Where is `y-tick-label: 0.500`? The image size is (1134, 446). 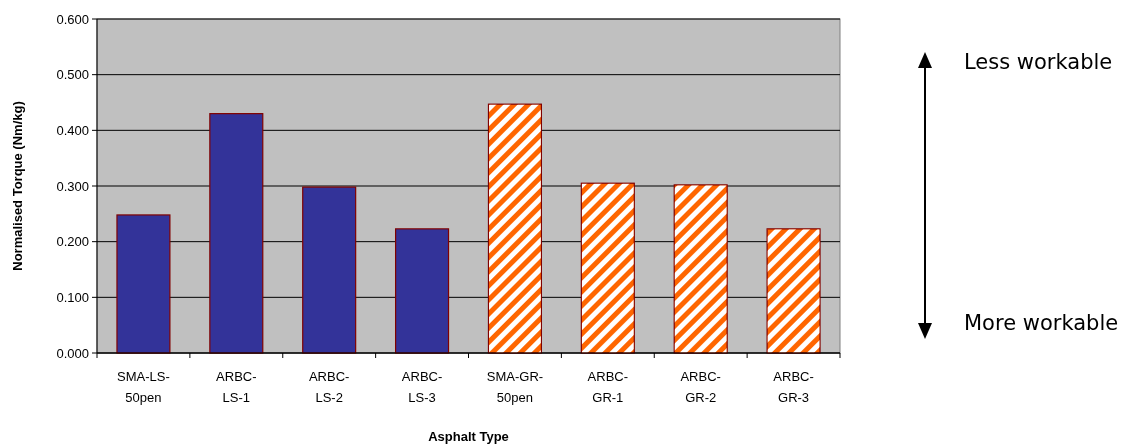
y-tick-label: 0.500 is located at coordinates (72, 75).